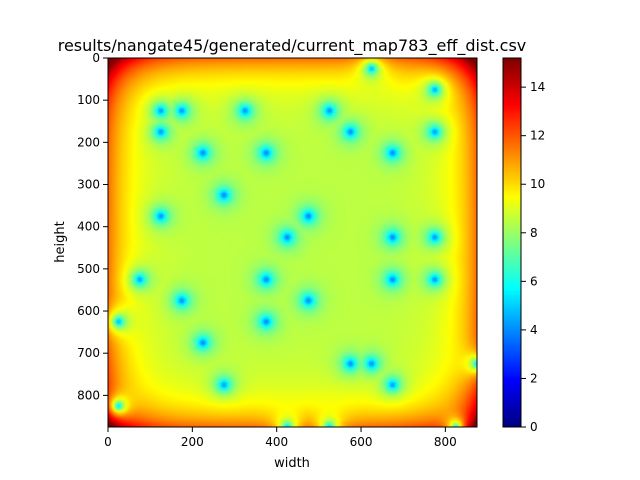 This screenshot has height=480, width=640. Describe the element at coordinates (533, 257) in the screenshot. I see `colorbar-ticks: 0 2 4 6 8 10 12 14` at that location.